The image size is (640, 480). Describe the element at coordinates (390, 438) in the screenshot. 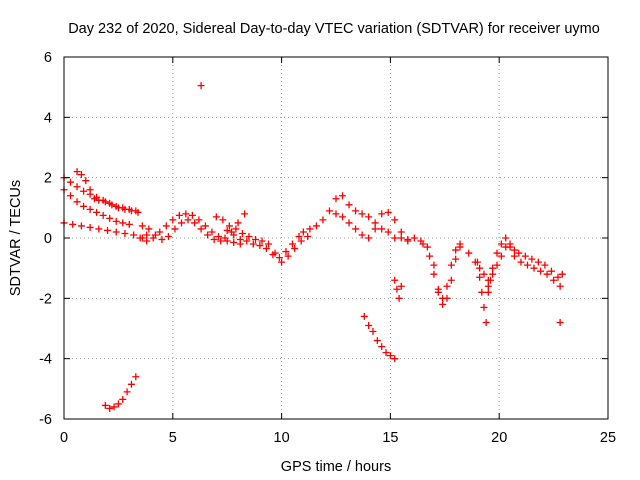

I see `x-tick-label: 15` at that location.